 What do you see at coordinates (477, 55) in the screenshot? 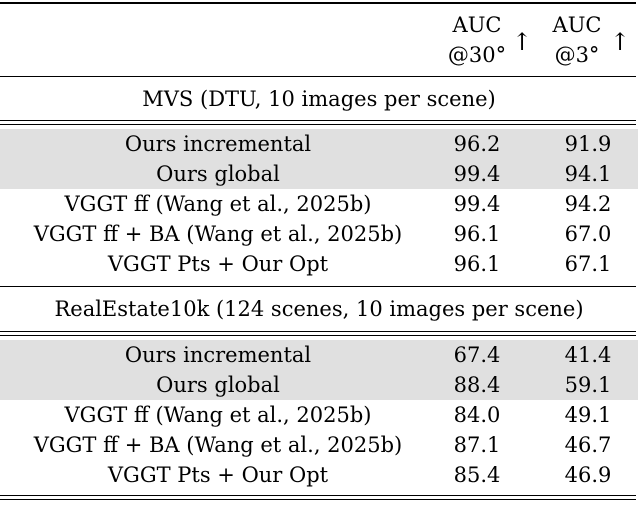
I see `header-auc30-line2: @30°` at bounding box center [477, 55].